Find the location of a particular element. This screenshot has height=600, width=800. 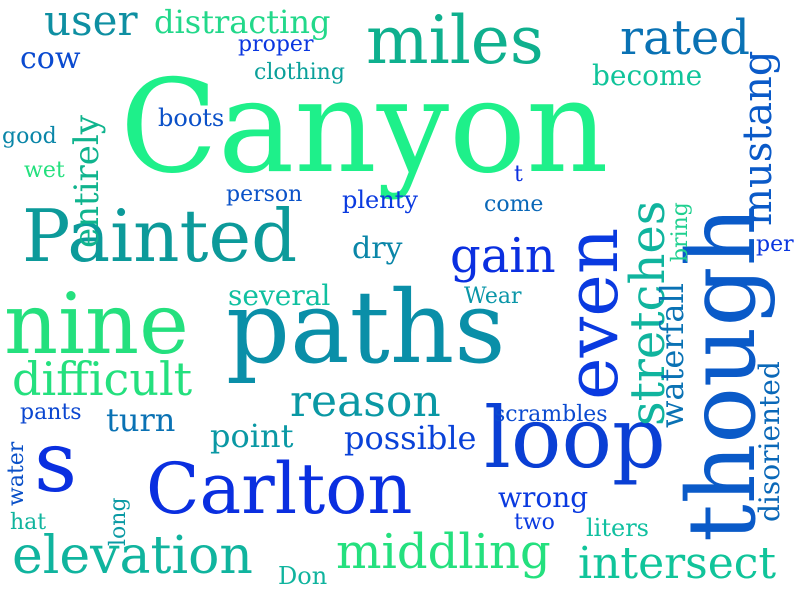

word-clothing: clothing is located at coordinates (299, 72).